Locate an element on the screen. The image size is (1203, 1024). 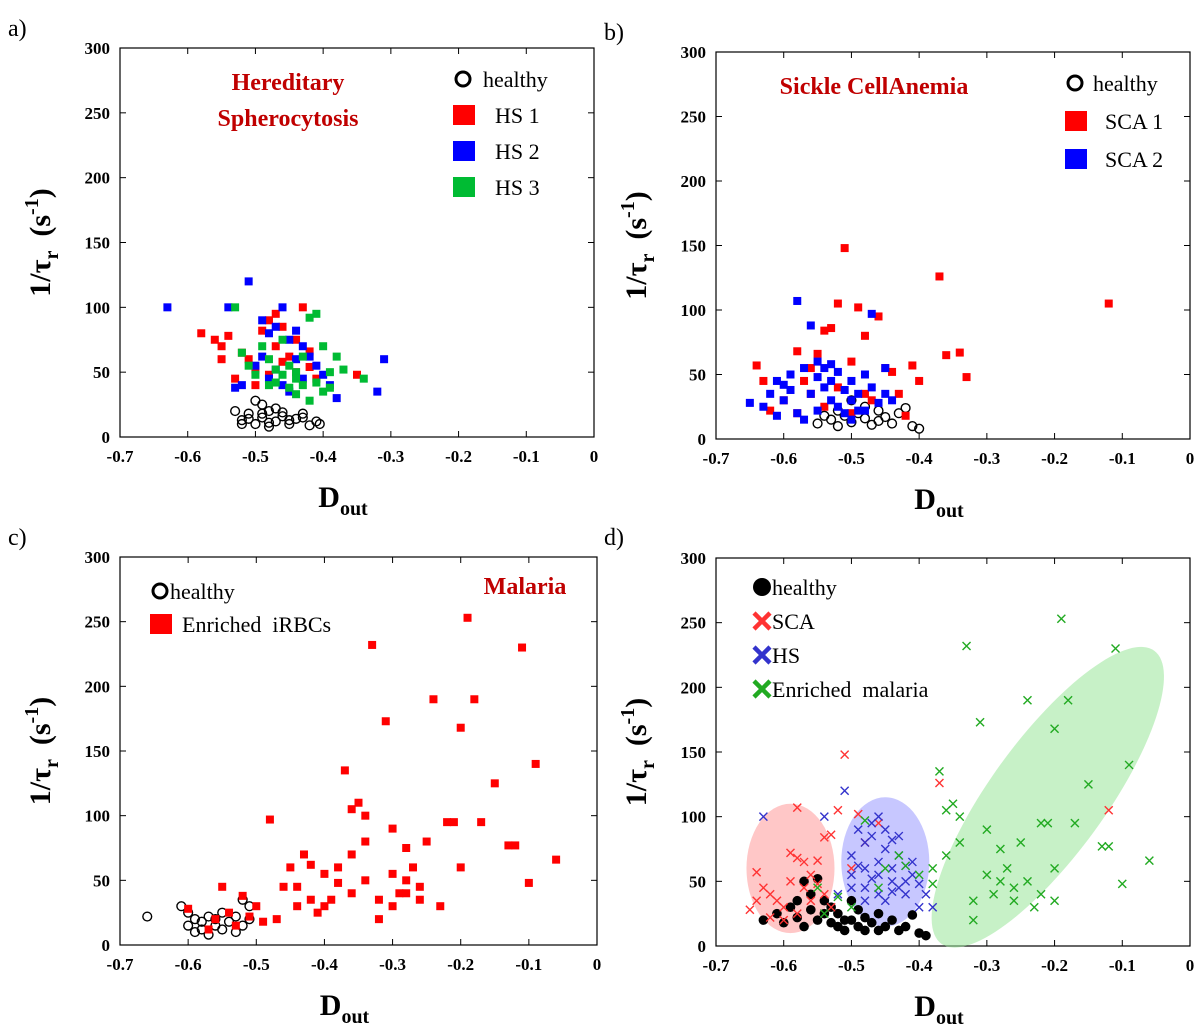
y-axis-title-main: 1/τ is located at coordinates (636, 787).